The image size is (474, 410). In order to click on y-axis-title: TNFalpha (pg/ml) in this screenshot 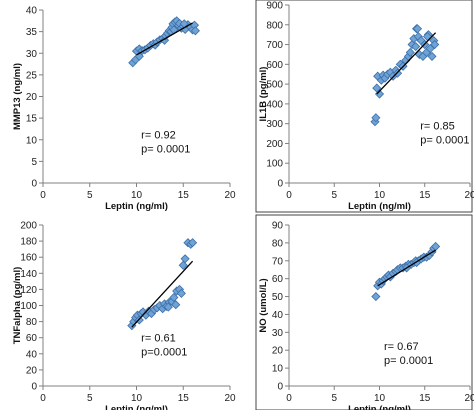, I will do `click(17, 306)`.